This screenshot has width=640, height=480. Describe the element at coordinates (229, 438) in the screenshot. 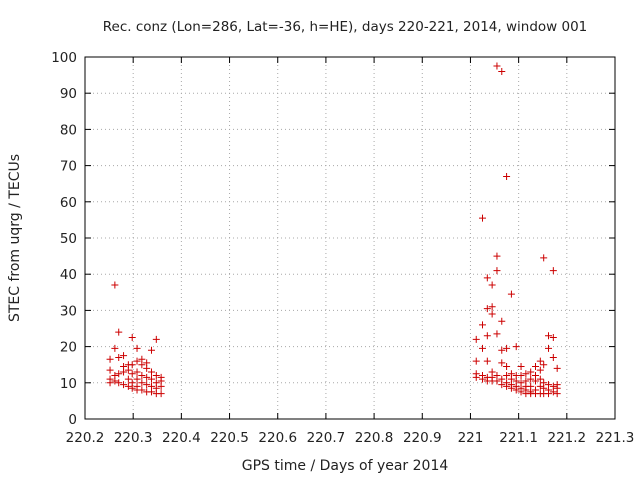

I see `x-tick-label: 220.5` at that location.